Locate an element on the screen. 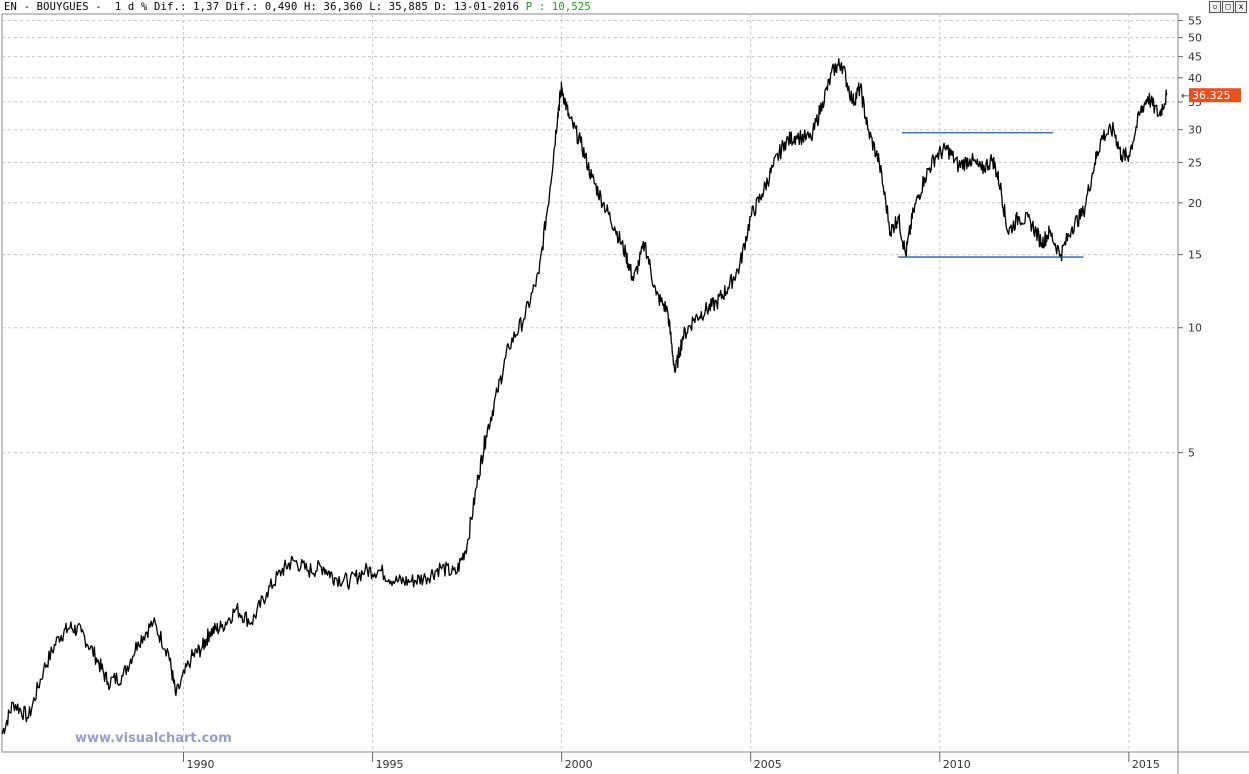 Image resolution: width=1249 pixels, height=774 pixels. y-tick-label-4: 25 is located at coordinates (1195, 163).